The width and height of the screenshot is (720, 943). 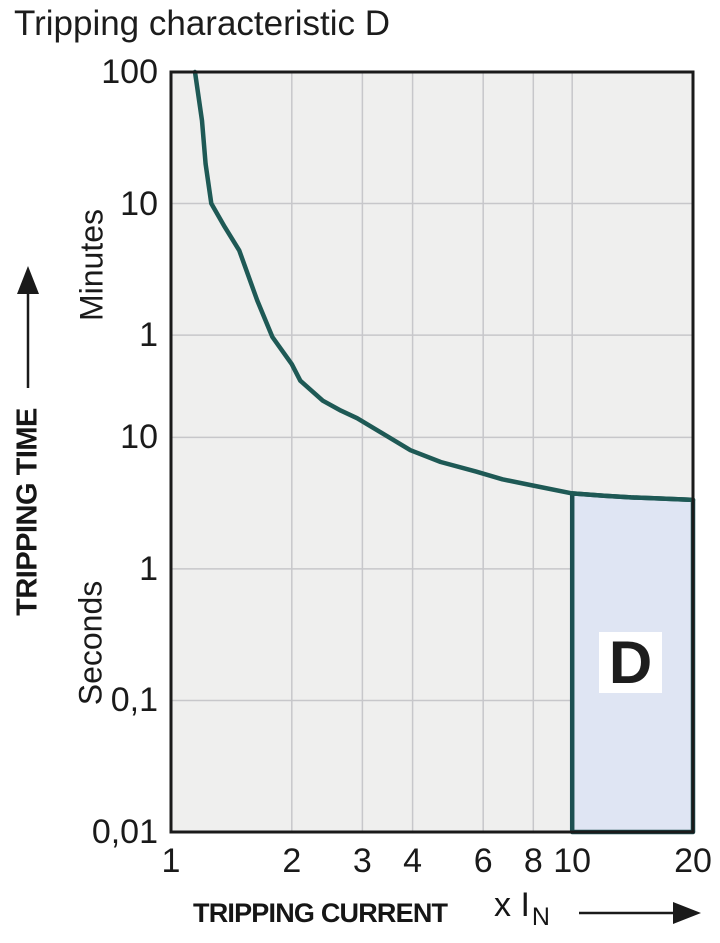 What do you see at coordinates (572, 861) in the screenshot?
I see `x-tick-label: 10` at bounding box center [572, 861].